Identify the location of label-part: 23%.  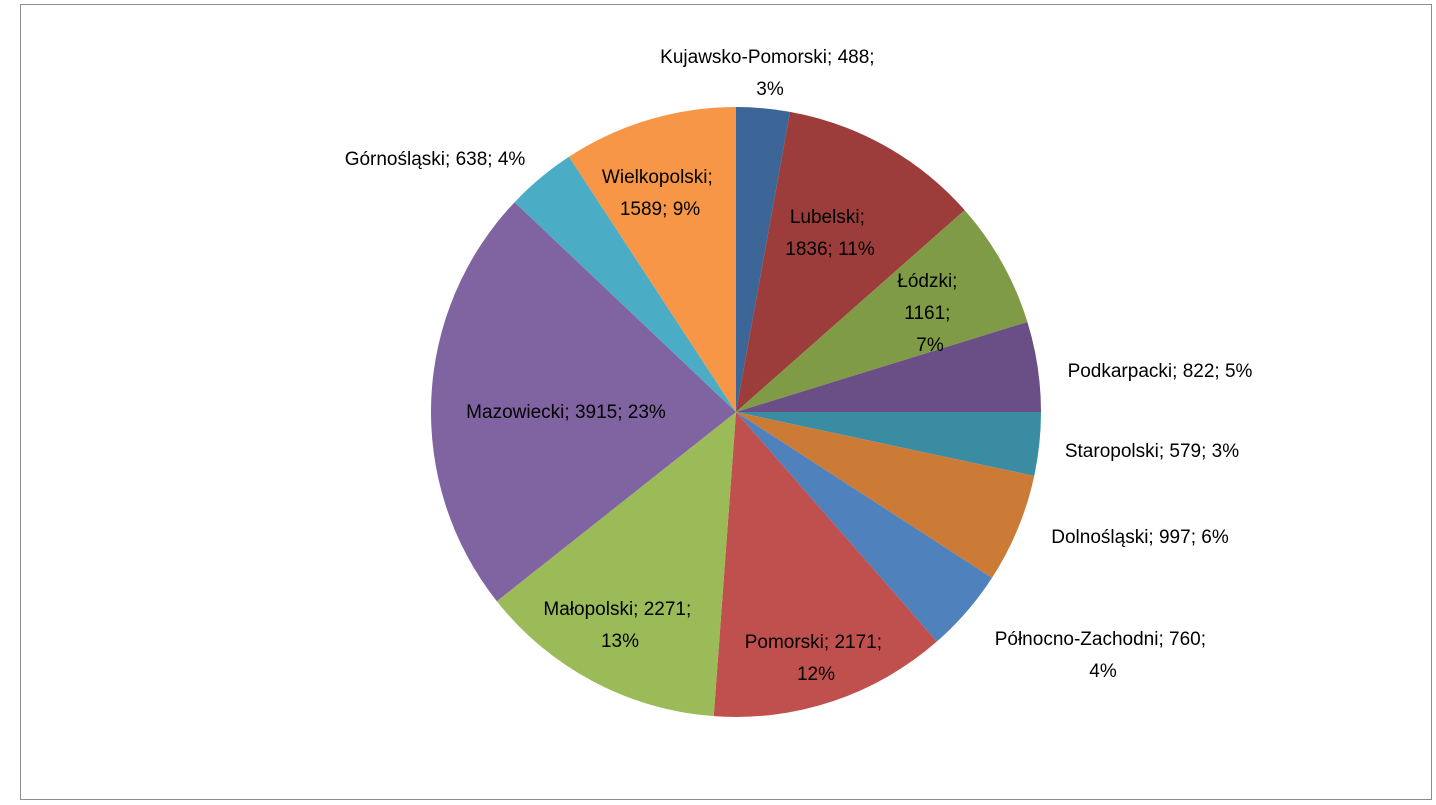
(647, 412).